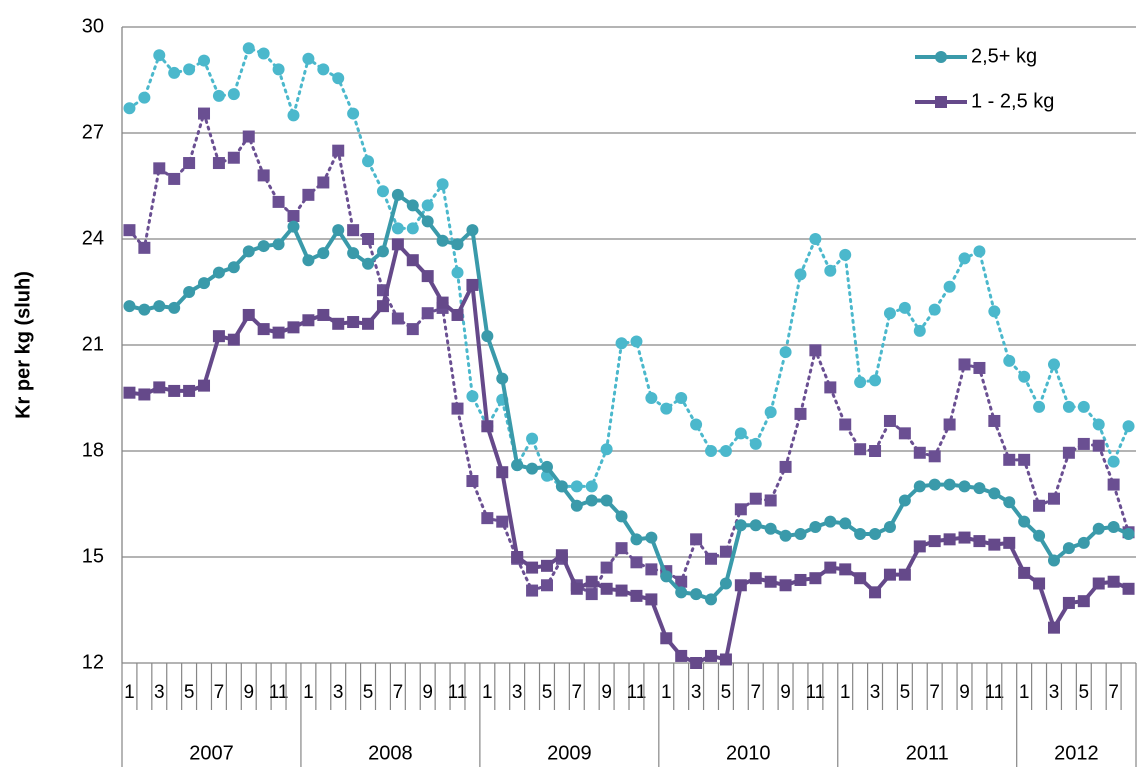 This screenshot has width=1138, height=767. I want to click on year-label: 2010, so click(748, 753).